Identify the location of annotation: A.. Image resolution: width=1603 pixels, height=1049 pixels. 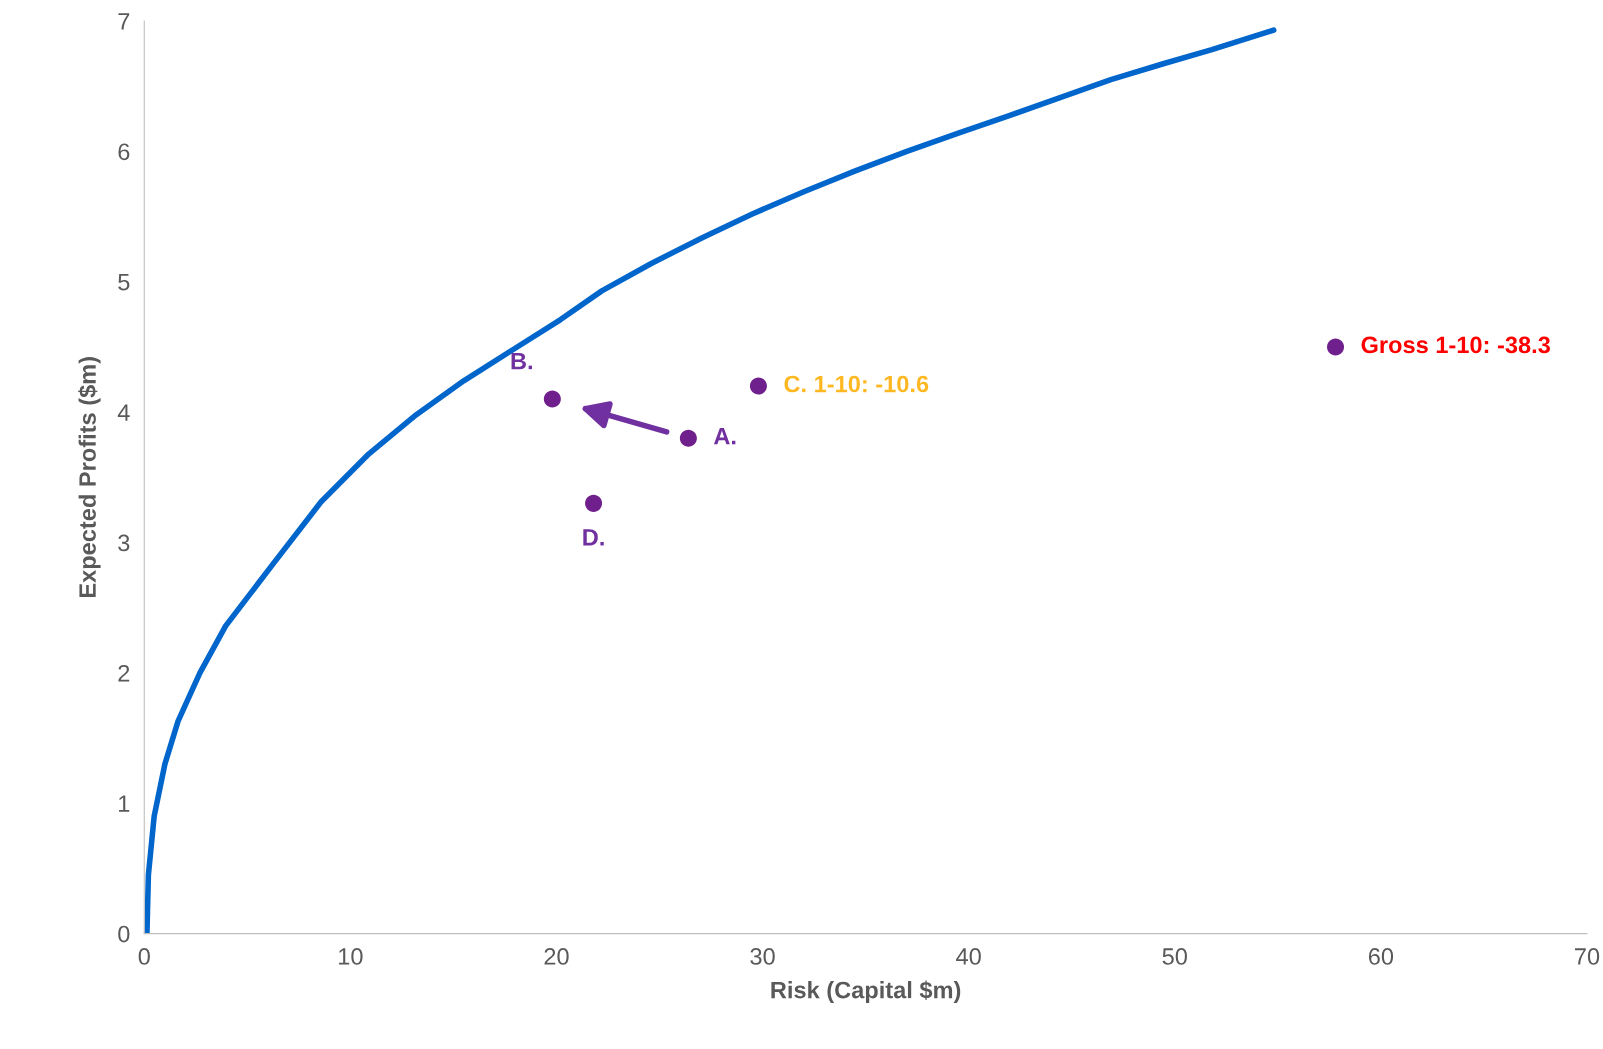
(724, 436).